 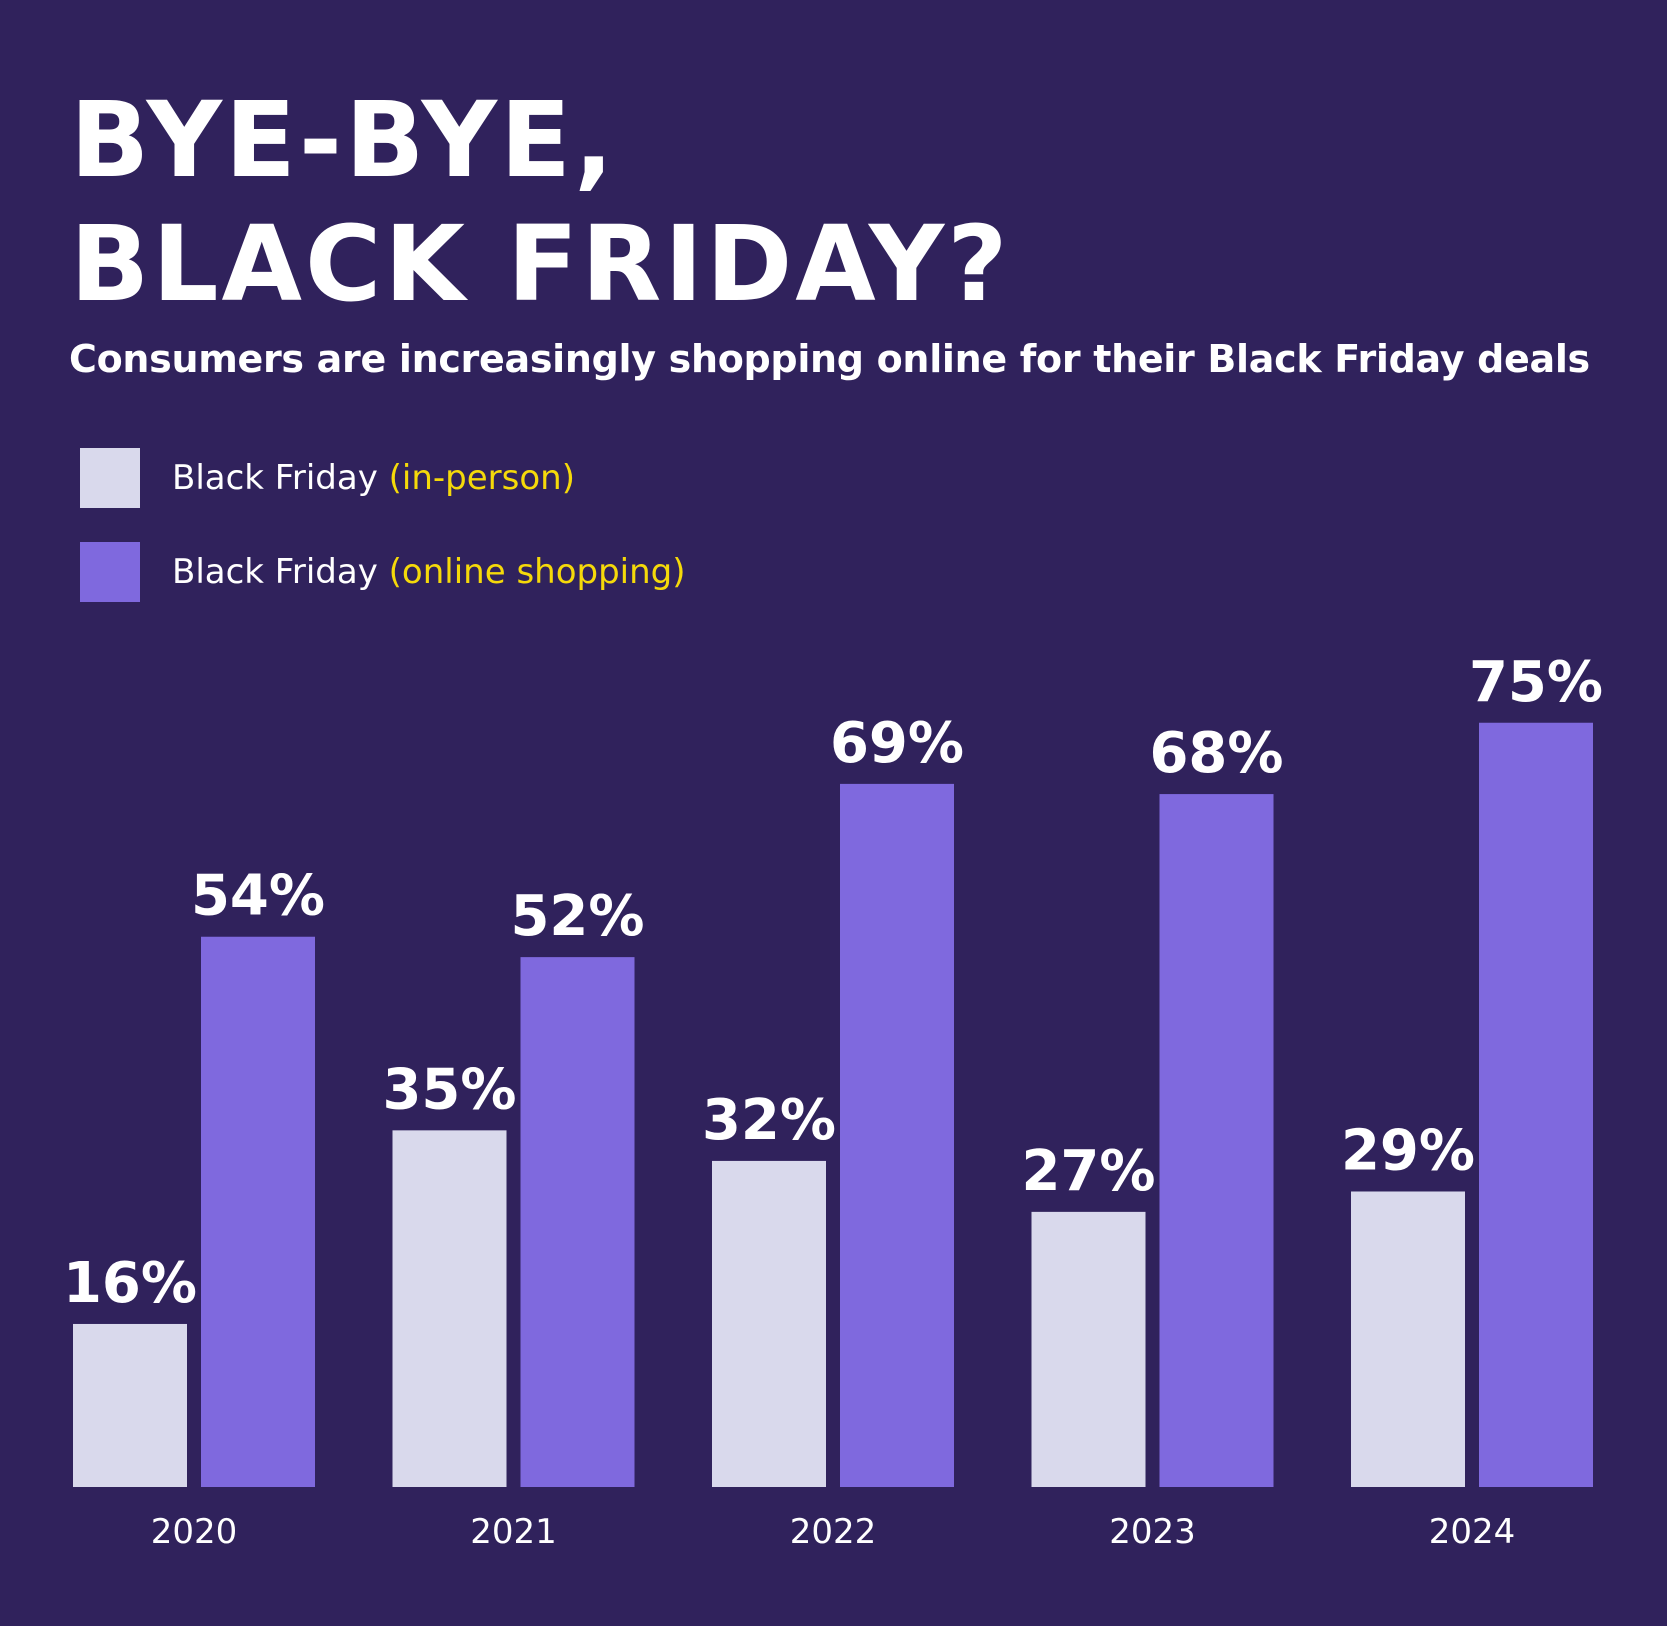 What do you see at coordinates (1408, 1339) in the screenshot?
I see `bar-in-person-2024` at bounding box center [1408, 1339].